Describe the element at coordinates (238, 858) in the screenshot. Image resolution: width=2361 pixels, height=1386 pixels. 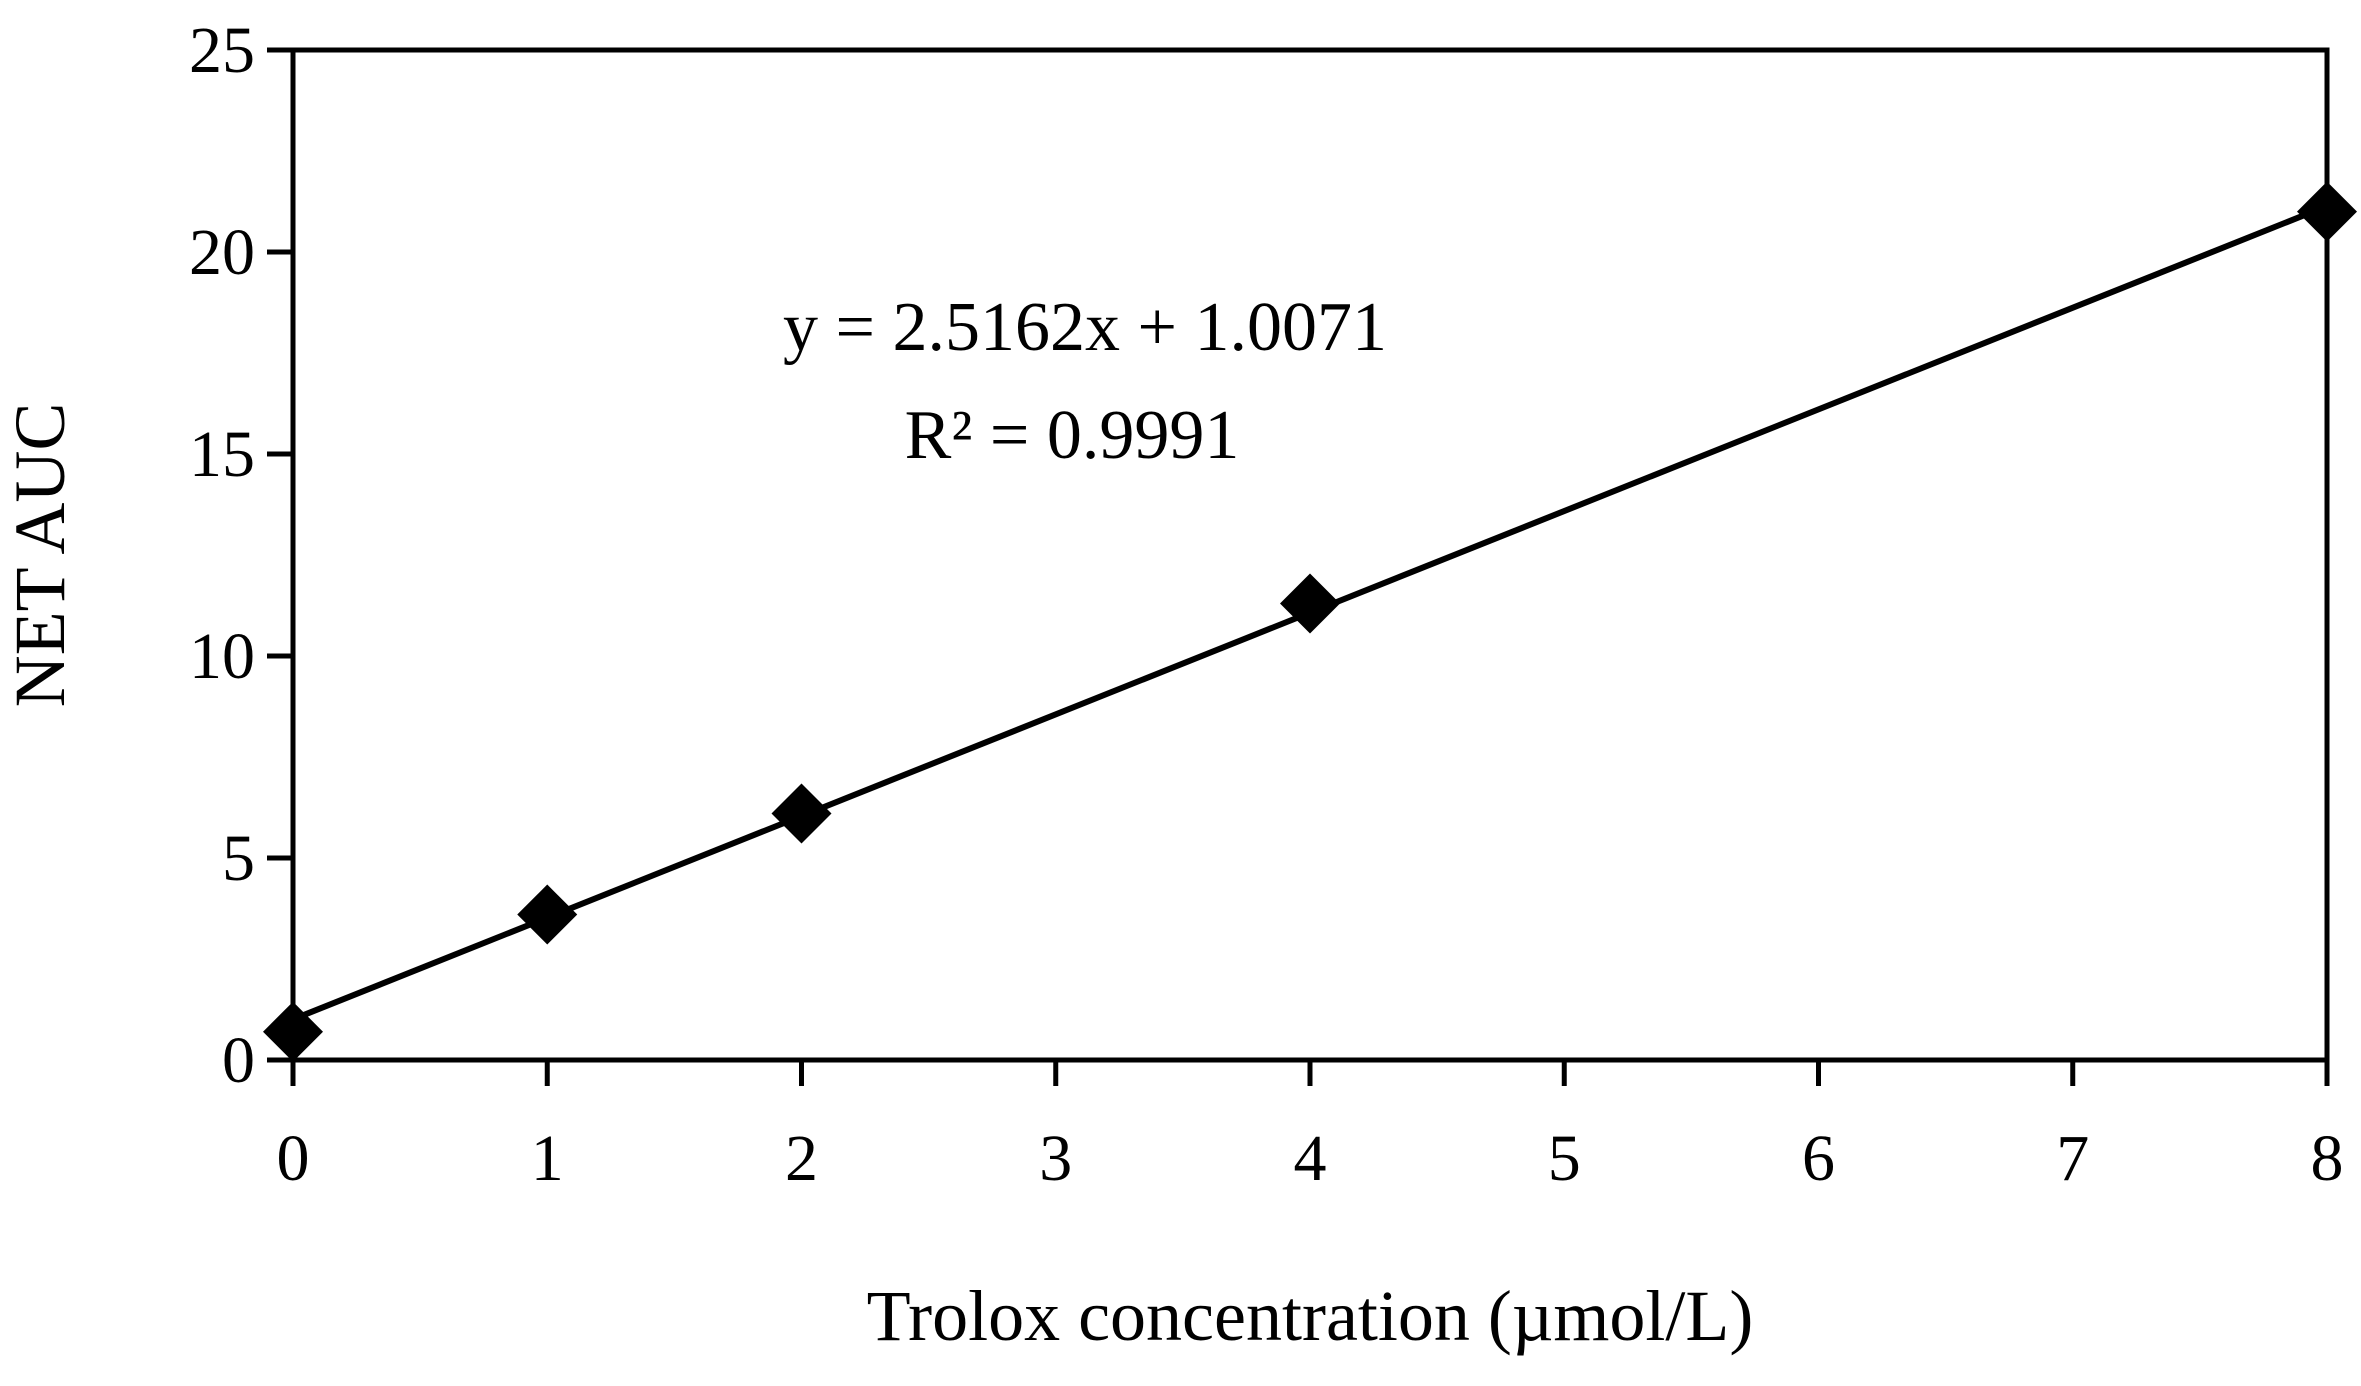
I see `y-tick-label: 5` at that location.